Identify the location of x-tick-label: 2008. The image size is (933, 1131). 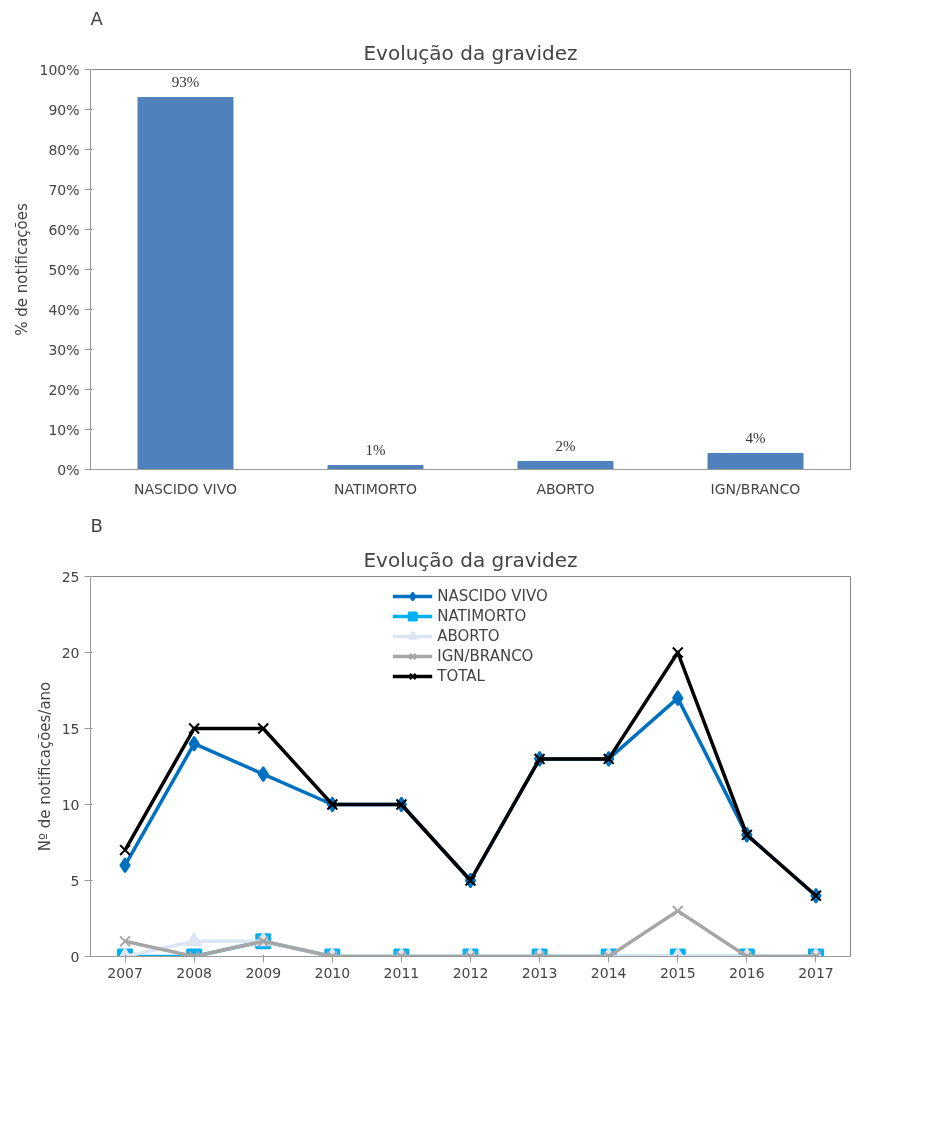
(194, 972).